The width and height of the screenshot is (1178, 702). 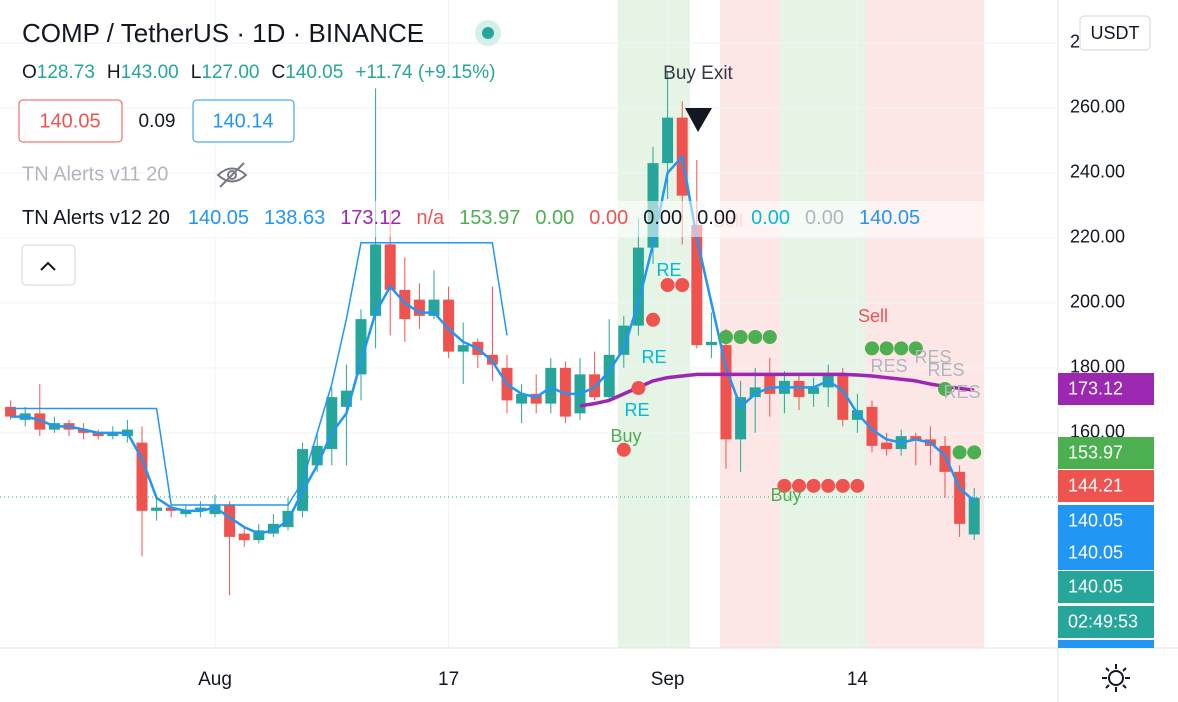 What do you see at coordinates (1095, 485) in the screenshot?
I see `price-label: 144.21` at bounding box center [1095, 485].